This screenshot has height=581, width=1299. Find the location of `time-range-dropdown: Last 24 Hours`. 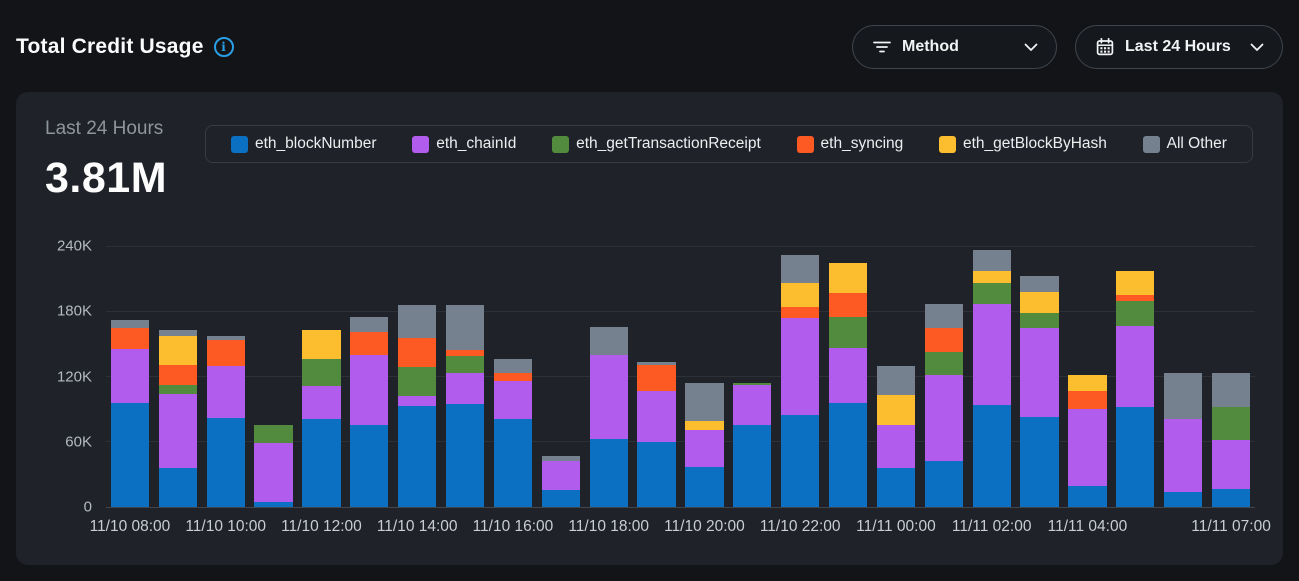

time-range-dropdown: Last 24 Hours is located at coordinates (1179, 47).